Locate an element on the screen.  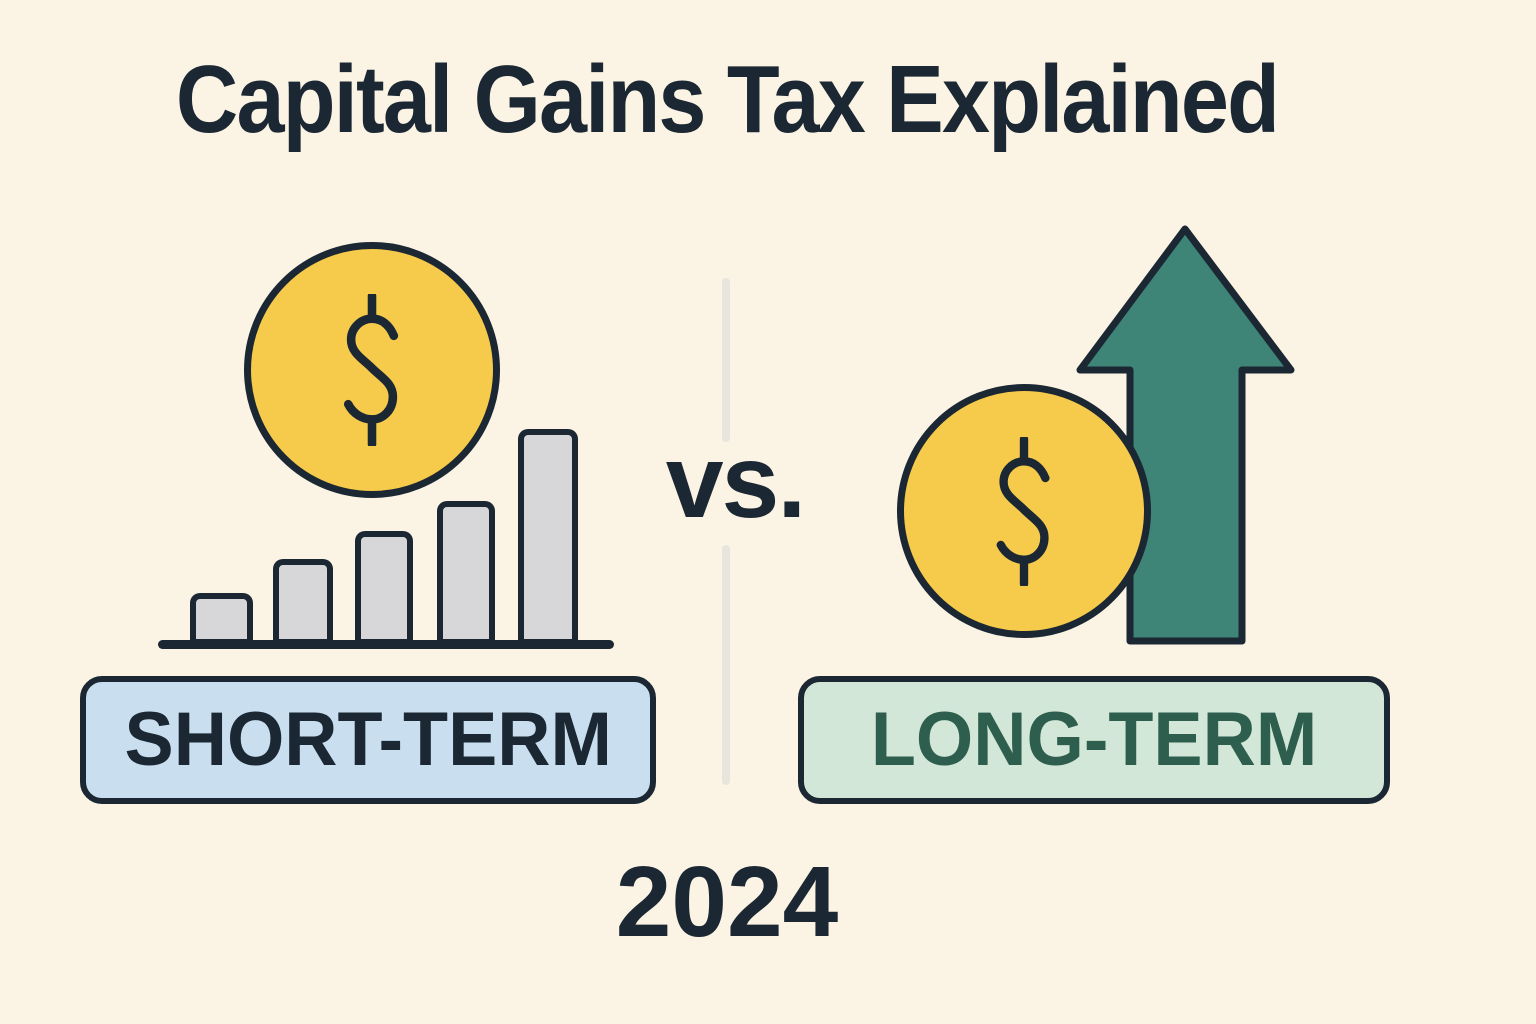
long-term-badge: LONG-TERM is located at coordinates (1094, 740).